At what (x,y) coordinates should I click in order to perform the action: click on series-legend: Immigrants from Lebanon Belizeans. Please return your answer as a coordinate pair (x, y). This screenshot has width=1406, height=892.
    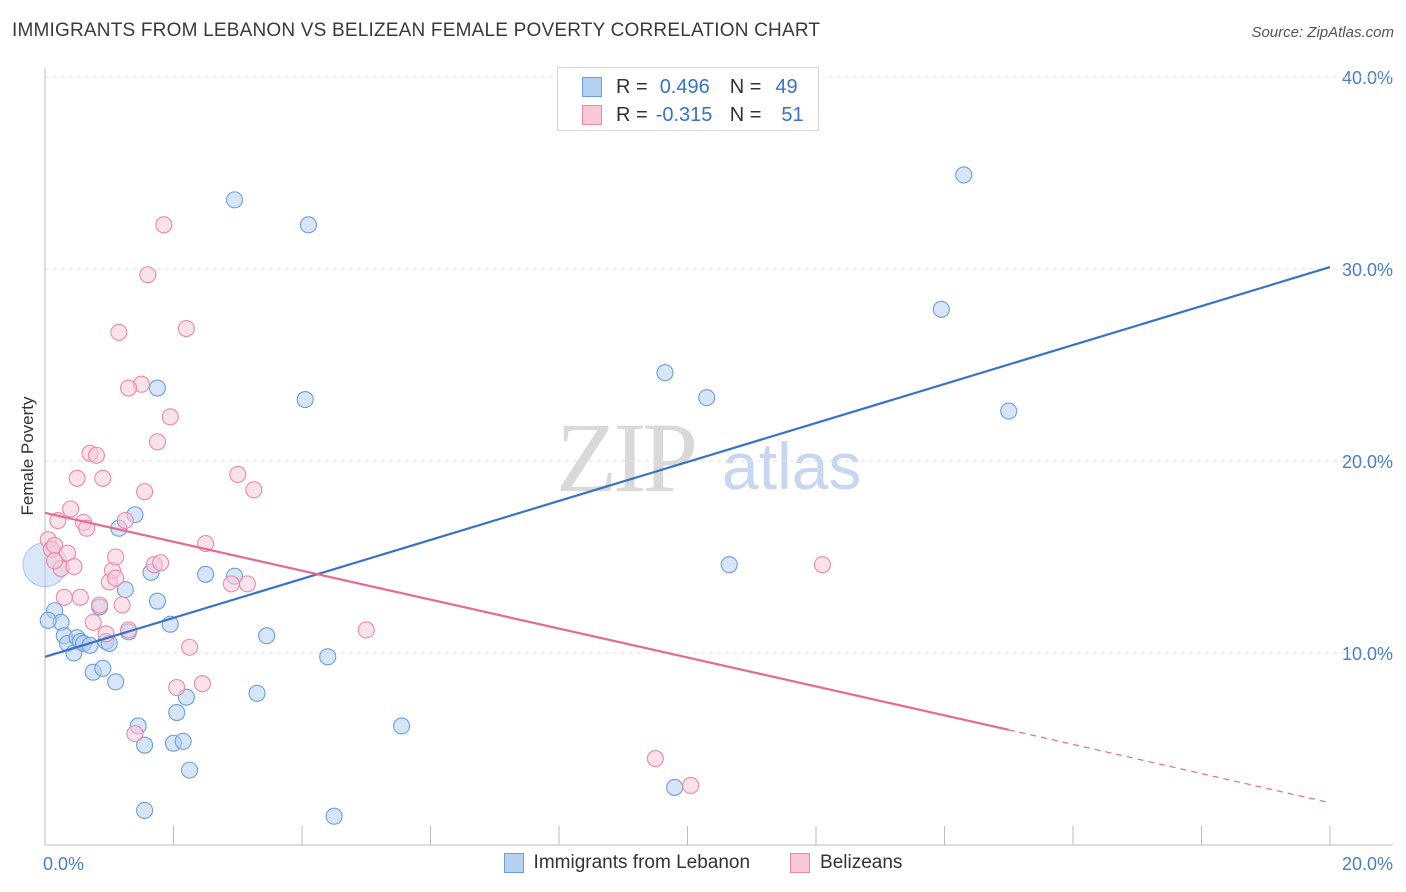
    Looking at the image, I should click on (703, 863).